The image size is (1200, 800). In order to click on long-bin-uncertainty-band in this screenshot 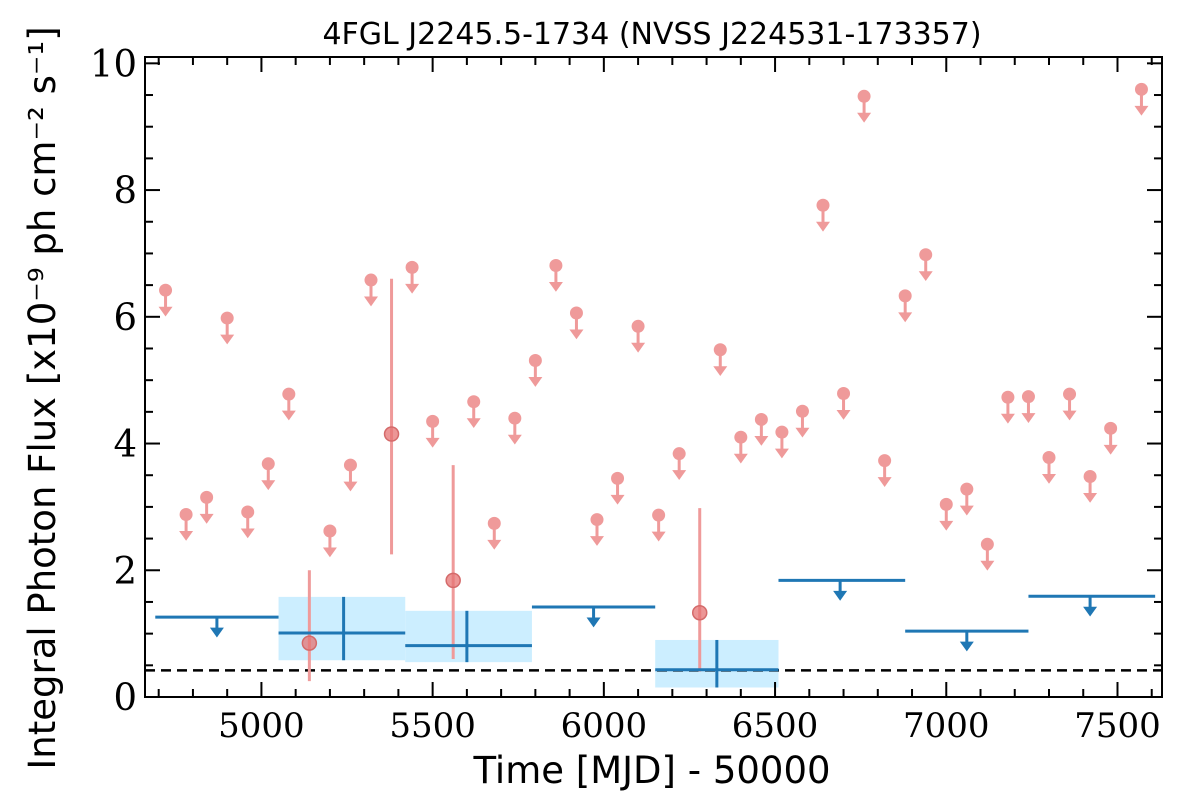, I will do `click(468, 636)`.